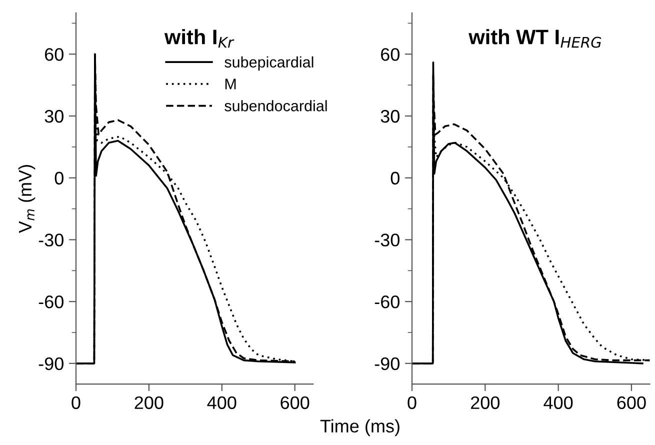  What do you see at coordinates (360, 427) in the screenshot?
I see `x-axis-title: Time (ms)` at bounding box center [360, 427].